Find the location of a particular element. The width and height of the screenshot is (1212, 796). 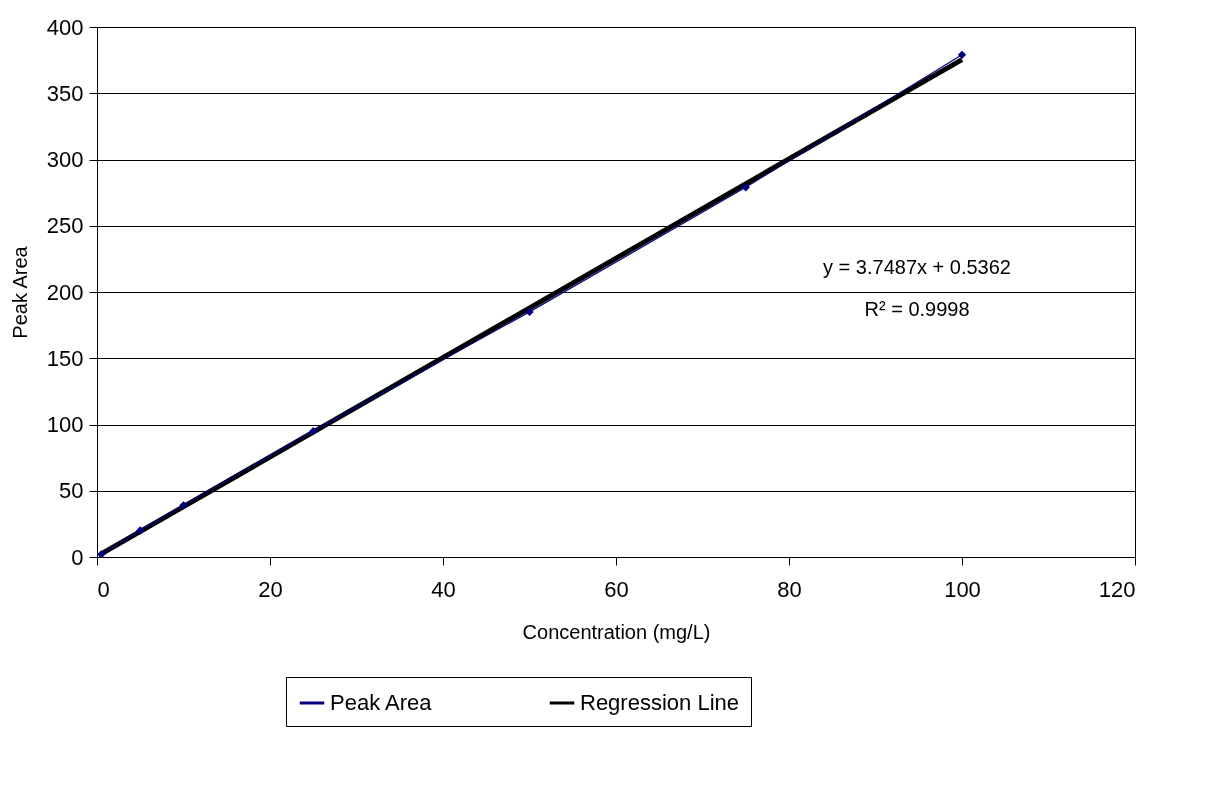

x-tick-label: 100 is located at coordinates (962, 589).